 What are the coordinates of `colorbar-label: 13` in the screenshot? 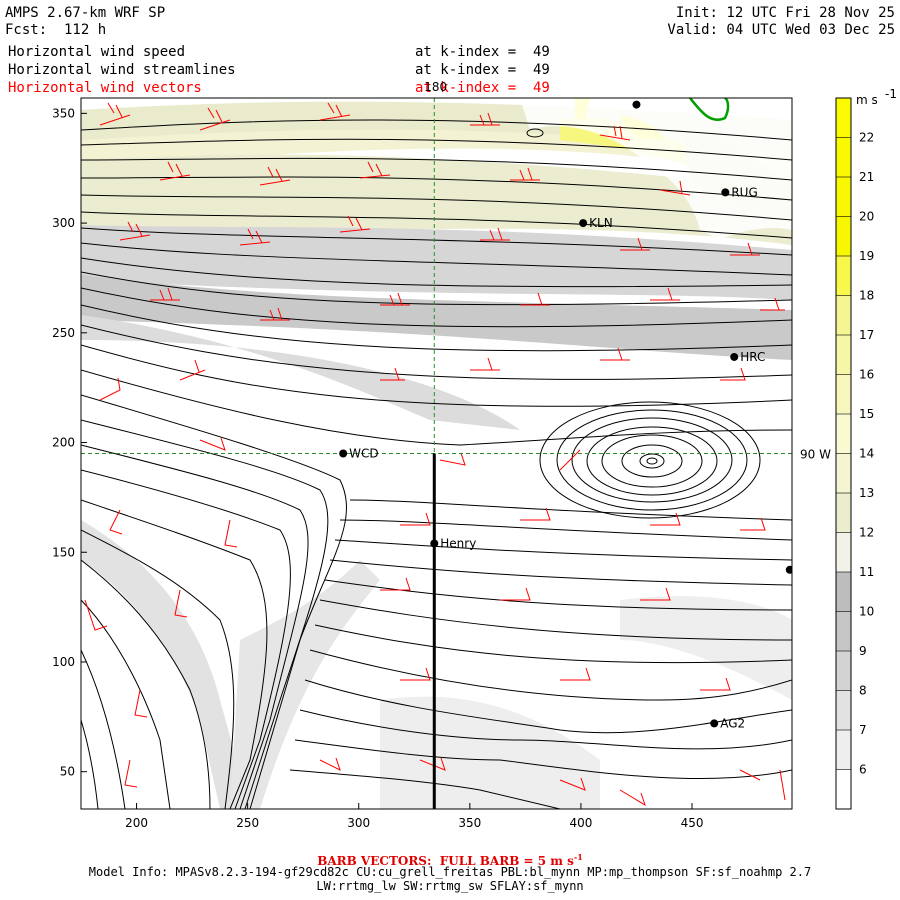 It's located at (866, 493).